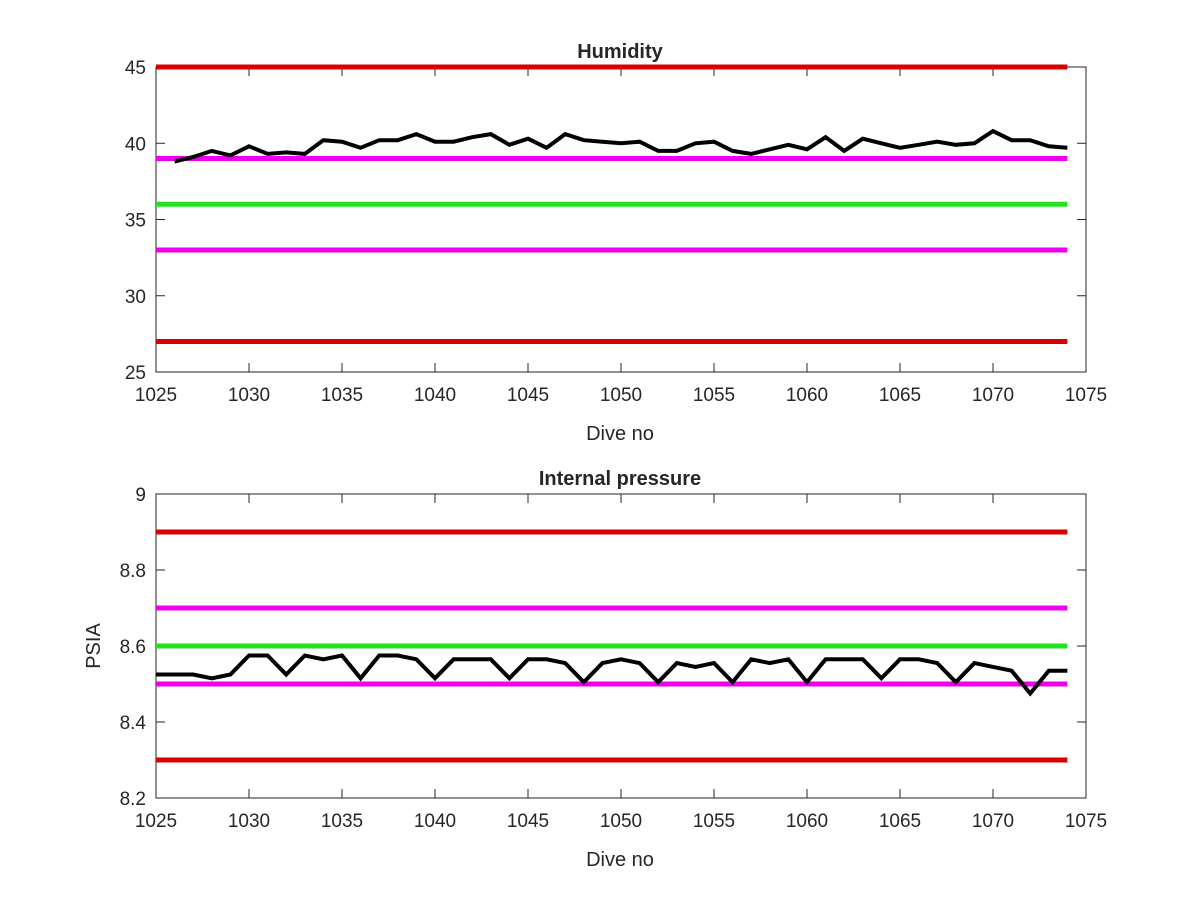  Describe the element at coordinates (135, 144) in the screenshot. I see `y-tick-label: 40` at that location.